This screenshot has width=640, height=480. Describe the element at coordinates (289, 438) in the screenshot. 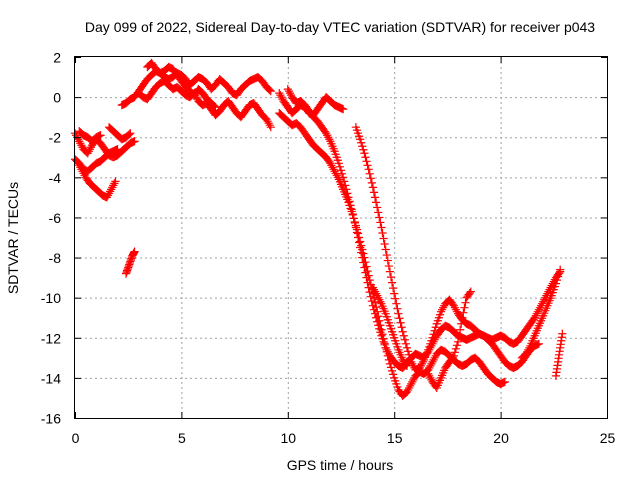

I see `x-tick-label: 10` at that location.